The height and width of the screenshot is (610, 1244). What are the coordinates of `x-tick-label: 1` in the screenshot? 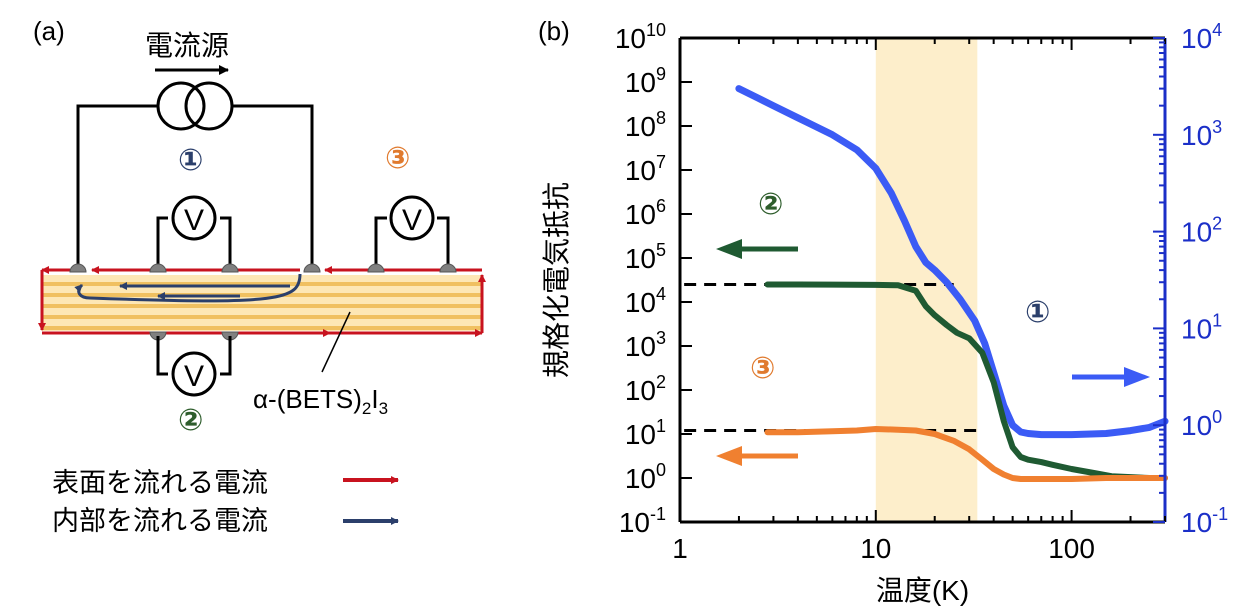 It's located at (680, 548).